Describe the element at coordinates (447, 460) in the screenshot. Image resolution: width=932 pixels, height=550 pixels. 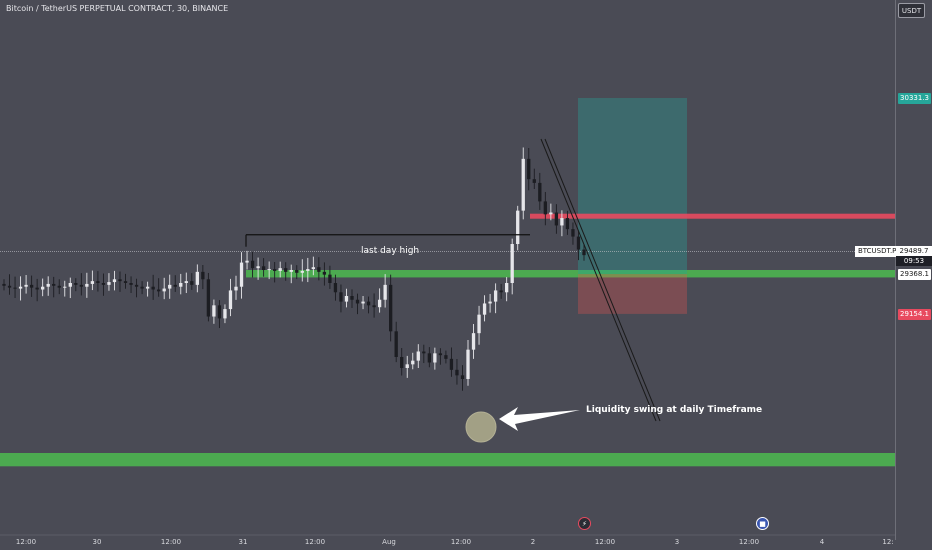
I see `daily-support-zone` at that location.